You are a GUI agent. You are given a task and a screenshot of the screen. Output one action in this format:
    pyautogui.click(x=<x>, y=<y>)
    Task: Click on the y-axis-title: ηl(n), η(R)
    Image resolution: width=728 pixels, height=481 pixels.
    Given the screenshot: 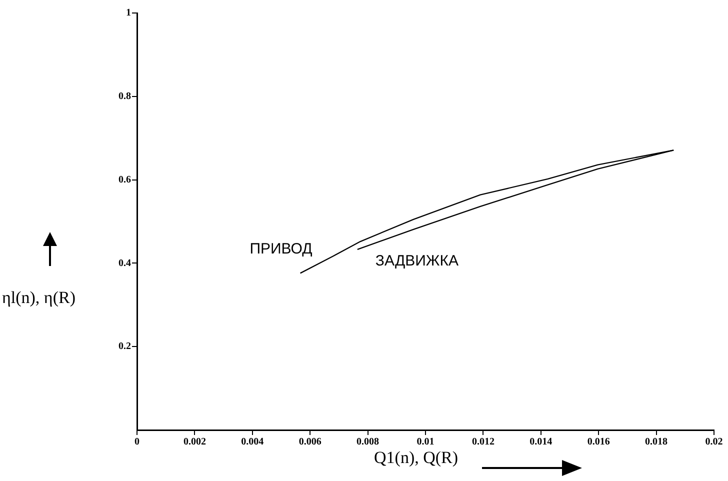 What is the action you would take?
    pyautogui.click(x=39, y=298)
    